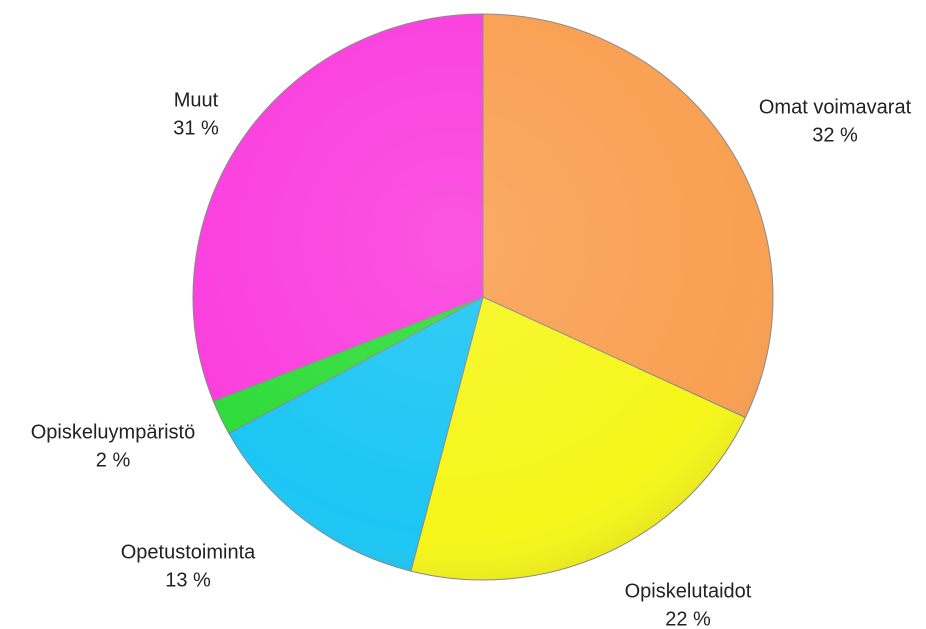 The height and width of the screenshot is (629, 926). What do you see at coordinates (113, 432) in the screenshot?
I see `slice-label: Opiskeluympäristö` at bounding box center [113, 432].